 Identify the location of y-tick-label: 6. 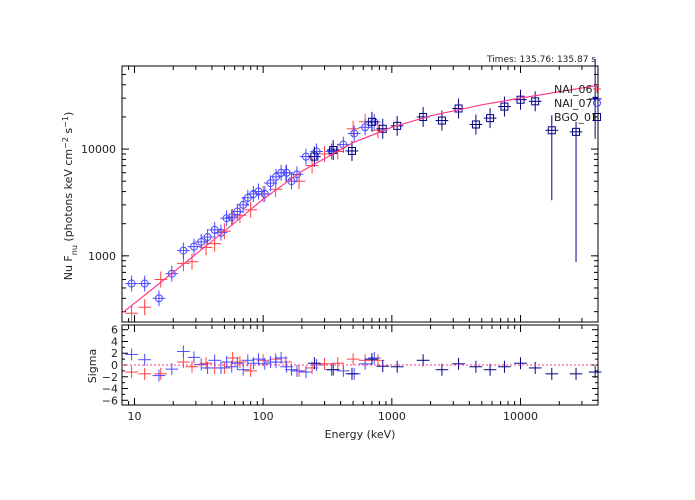
(114, 330).